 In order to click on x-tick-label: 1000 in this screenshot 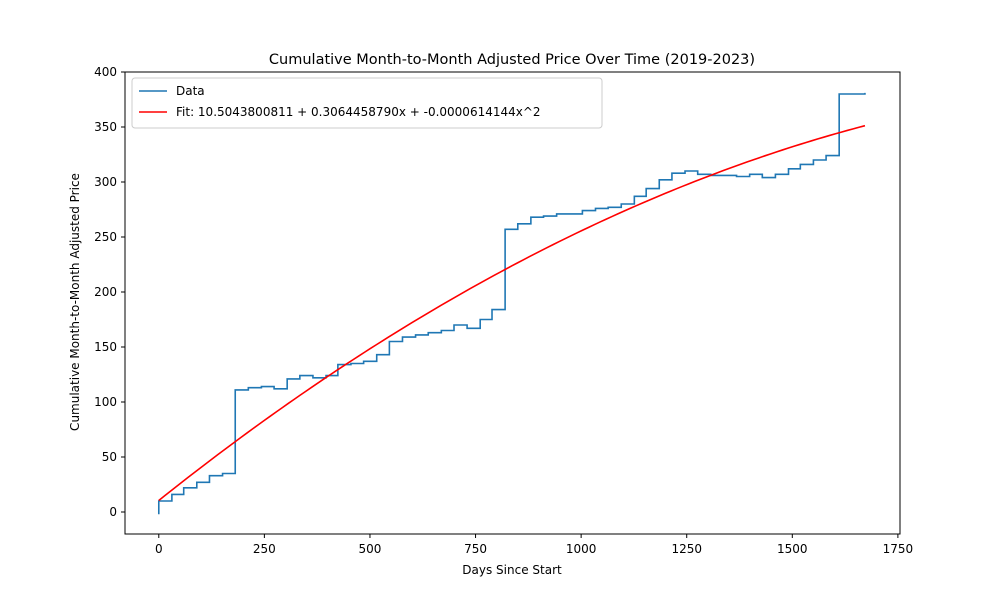, I will do `click(581, 549)`.